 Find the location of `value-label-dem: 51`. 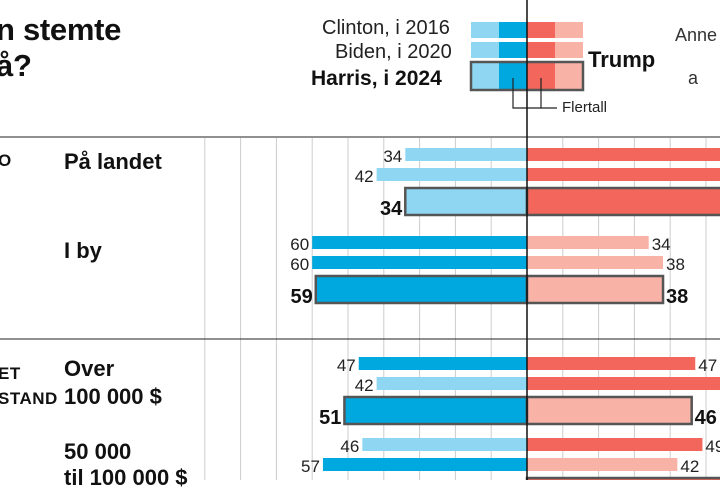

value-label-dem: 51 is located at coordinates (330, 418).